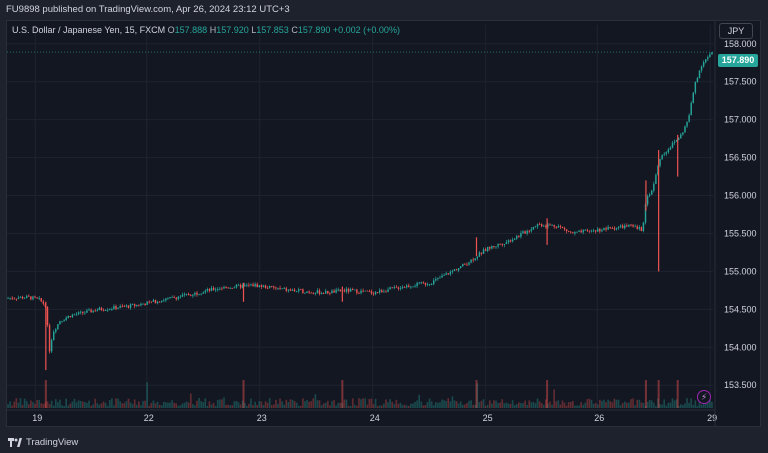 Image resolution: width=768 pixels, height=453 pixels. I want to click on y-tick-label: 154.500, so click(740, 309).